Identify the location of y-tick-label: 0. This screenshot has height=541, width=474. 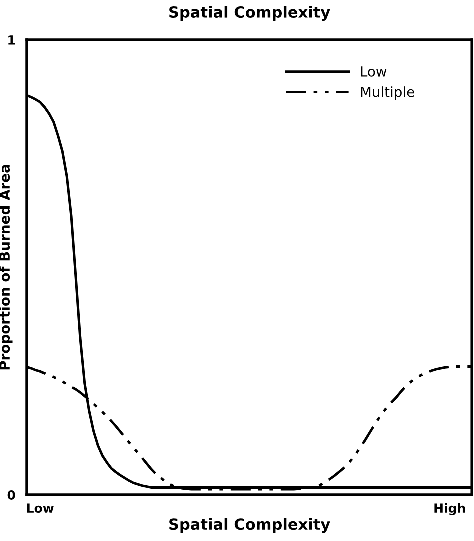
(12, 495).